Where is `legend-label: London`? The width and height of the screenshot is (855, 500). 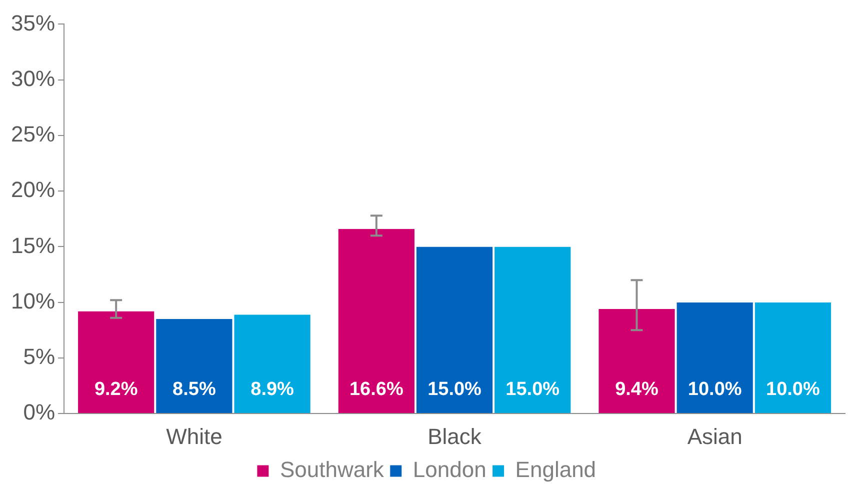
legend-label: London is located at coordinates (449, 469).